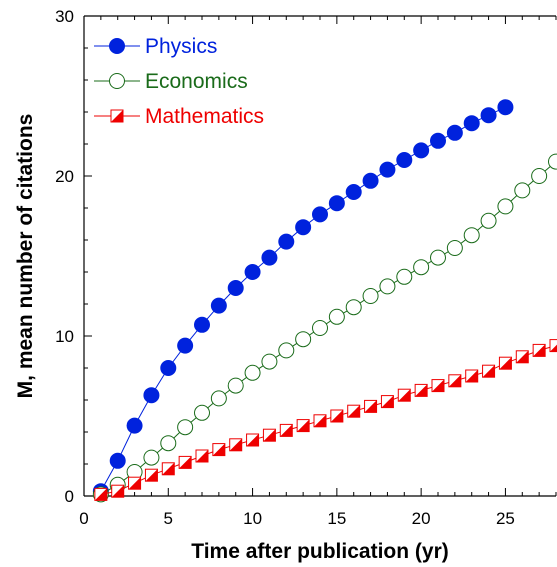 The height and width of the screenshot is (567, 557). Describe the element at coordinates (171, 81) in the screenshot. I see `legend-item-economics: Economics` at that location.